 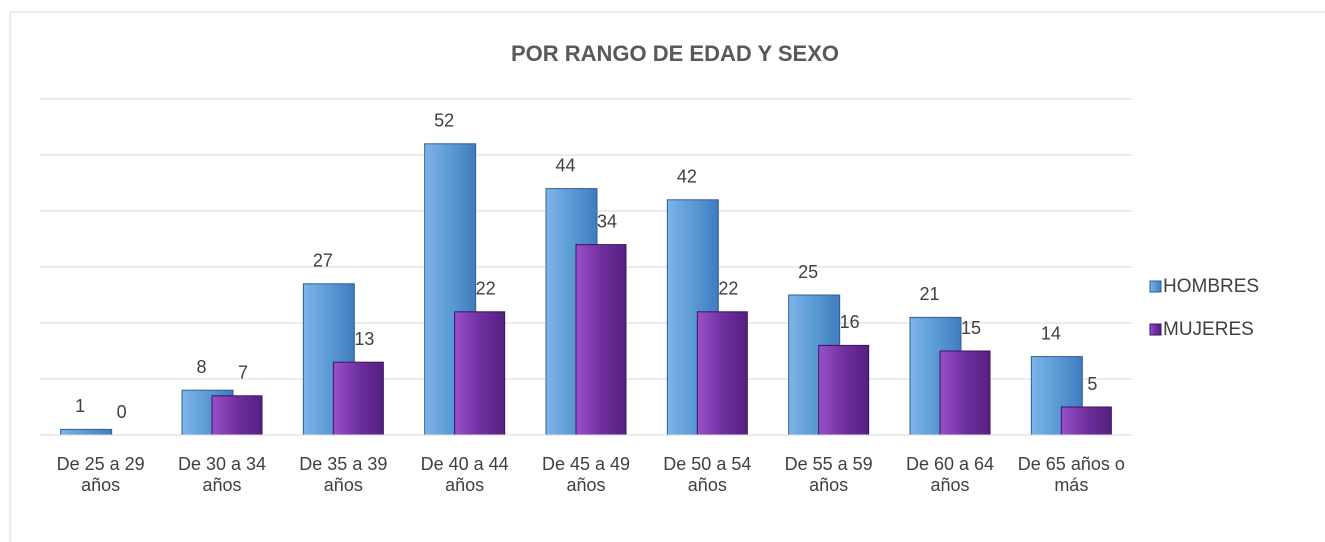 I want to click on data-label: 0, so click(x=122, y=412).